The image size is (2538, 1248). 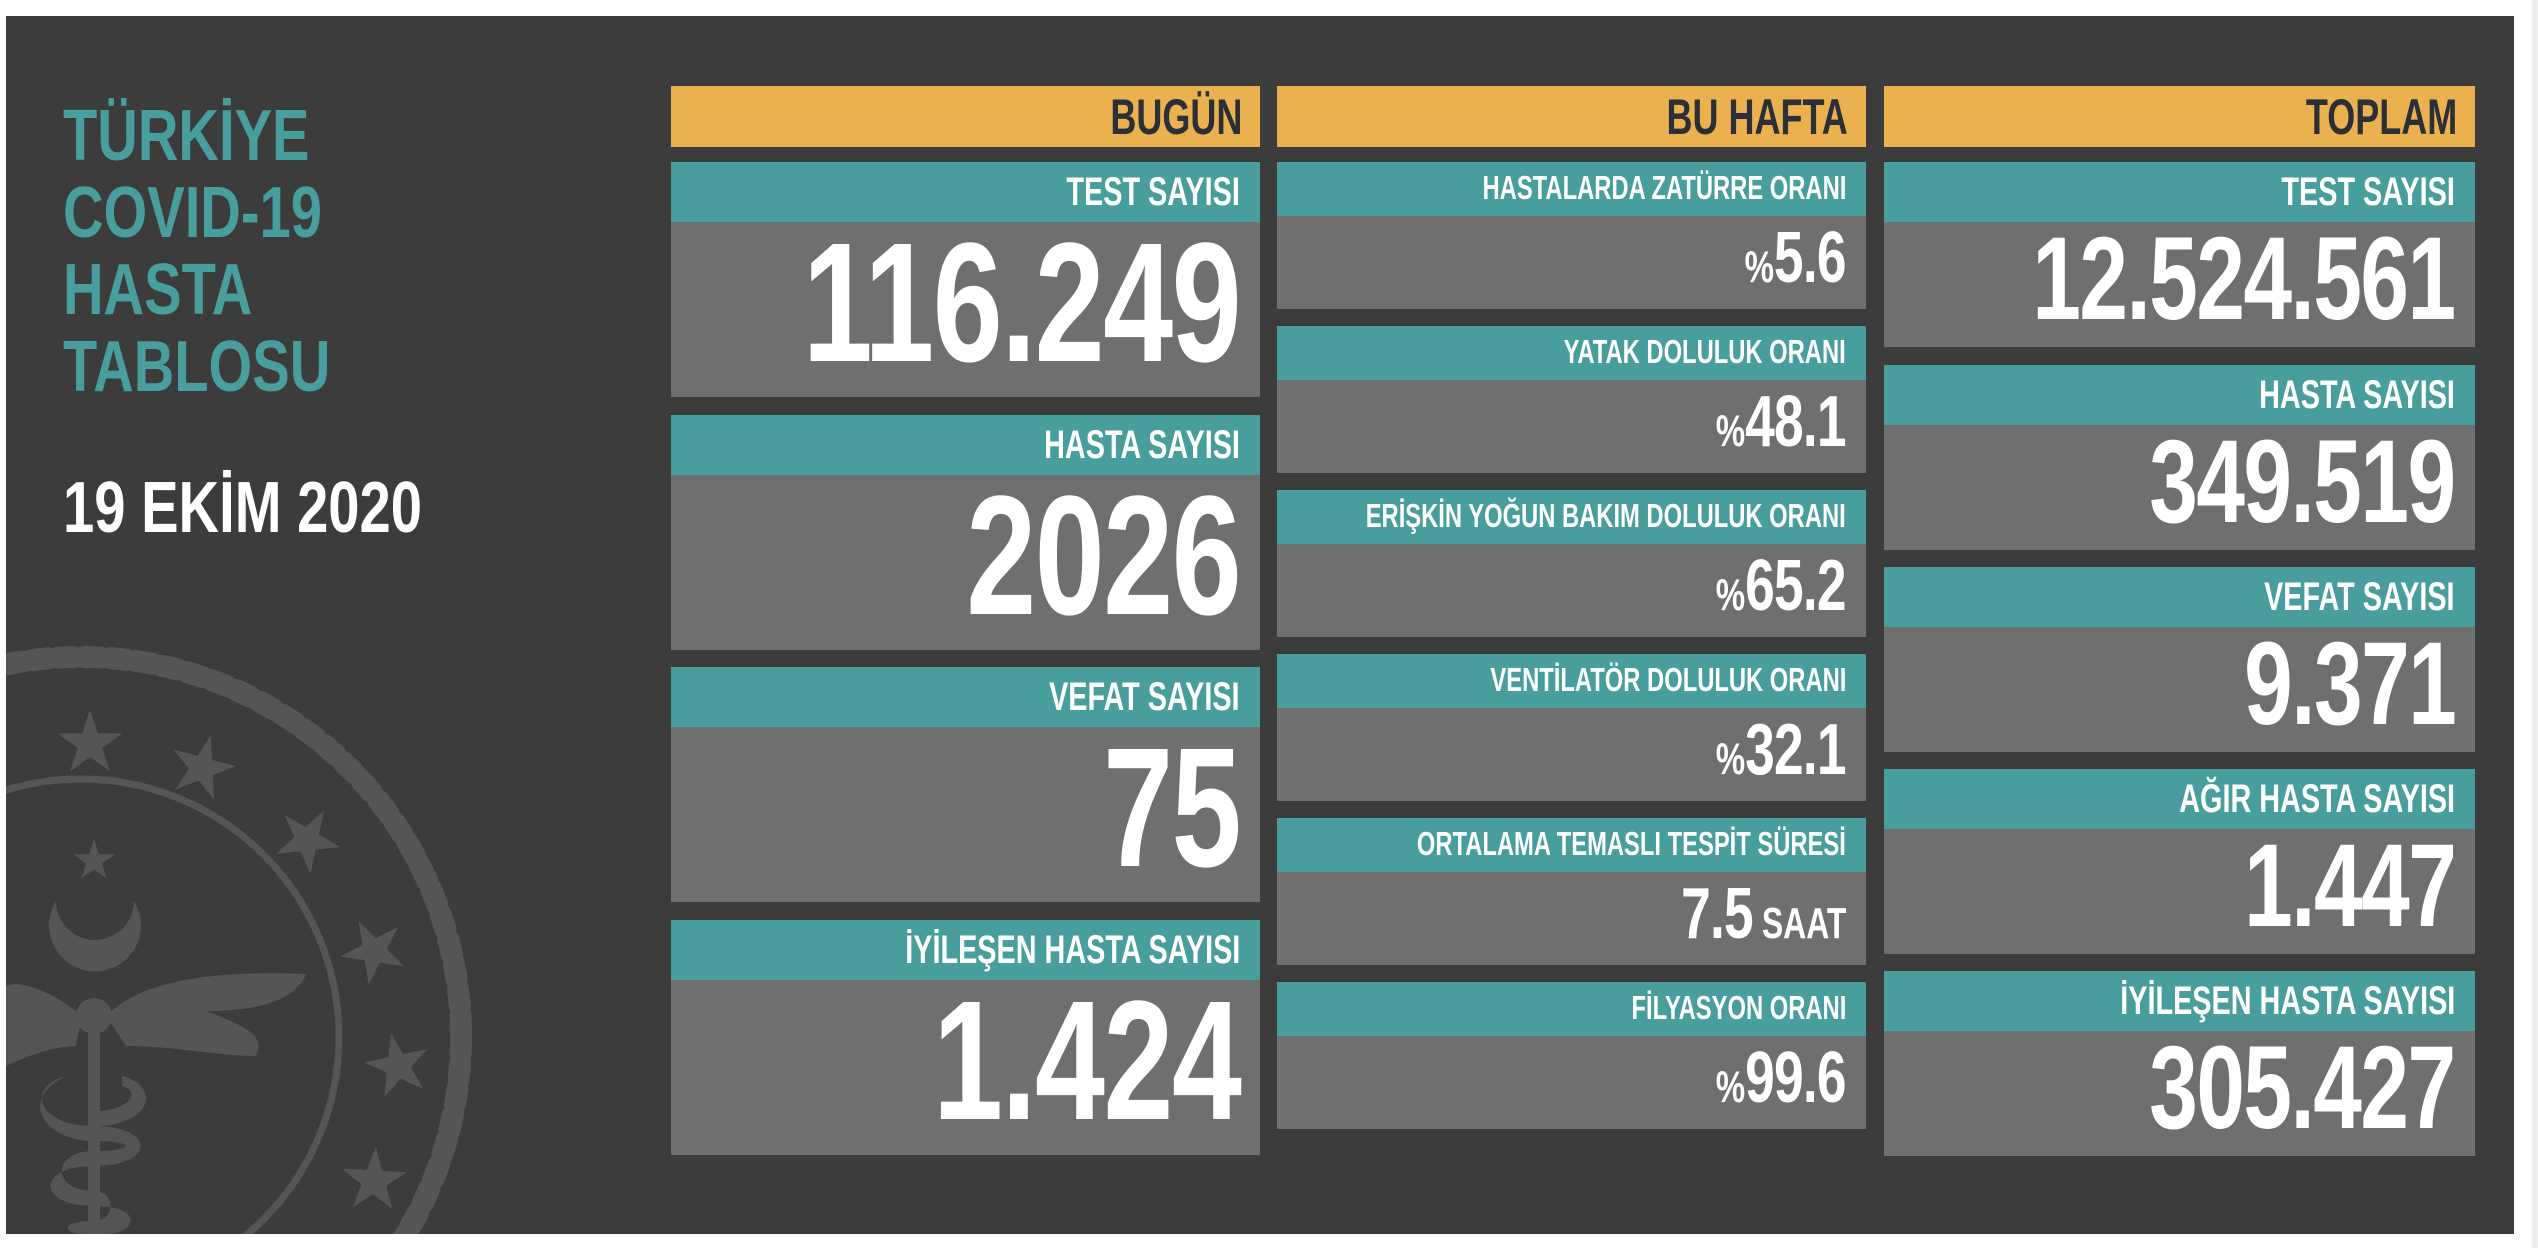 I want to click on title-line: TÜRKİYE, so click(x=186, y=136).